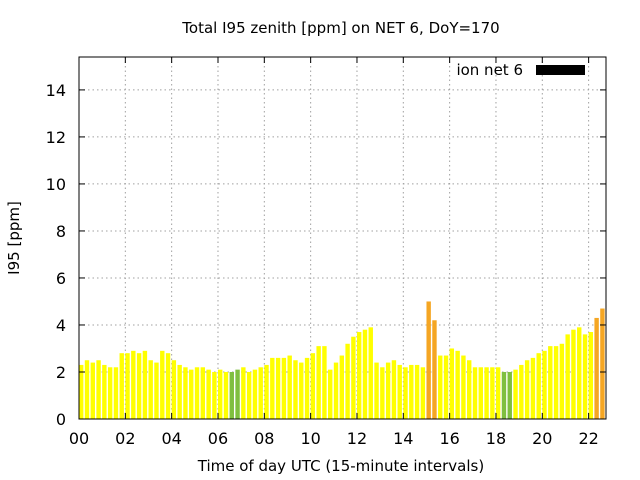  I want to click on y-tick-label: 12, so click(56, 137).